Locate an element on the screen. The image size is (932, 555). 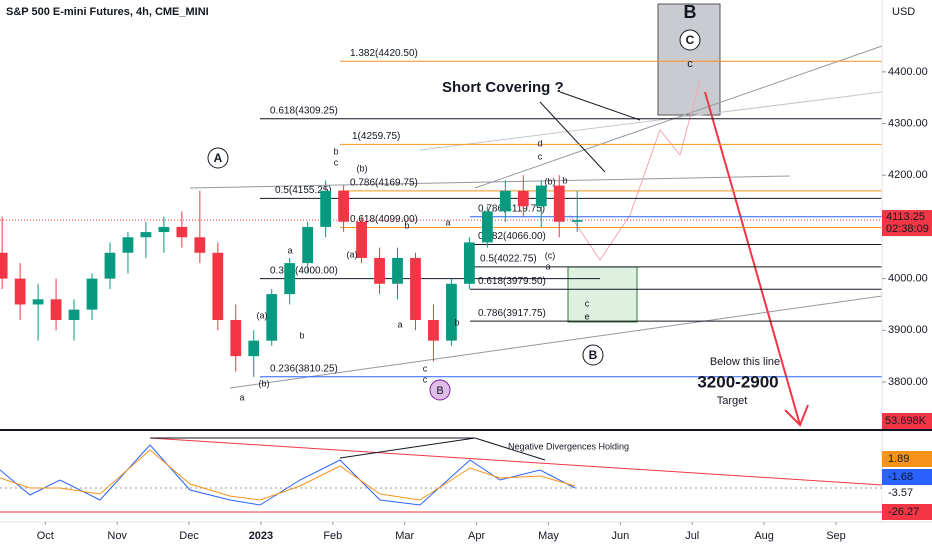
oscillator-pane is located at coordinates (441, 475).